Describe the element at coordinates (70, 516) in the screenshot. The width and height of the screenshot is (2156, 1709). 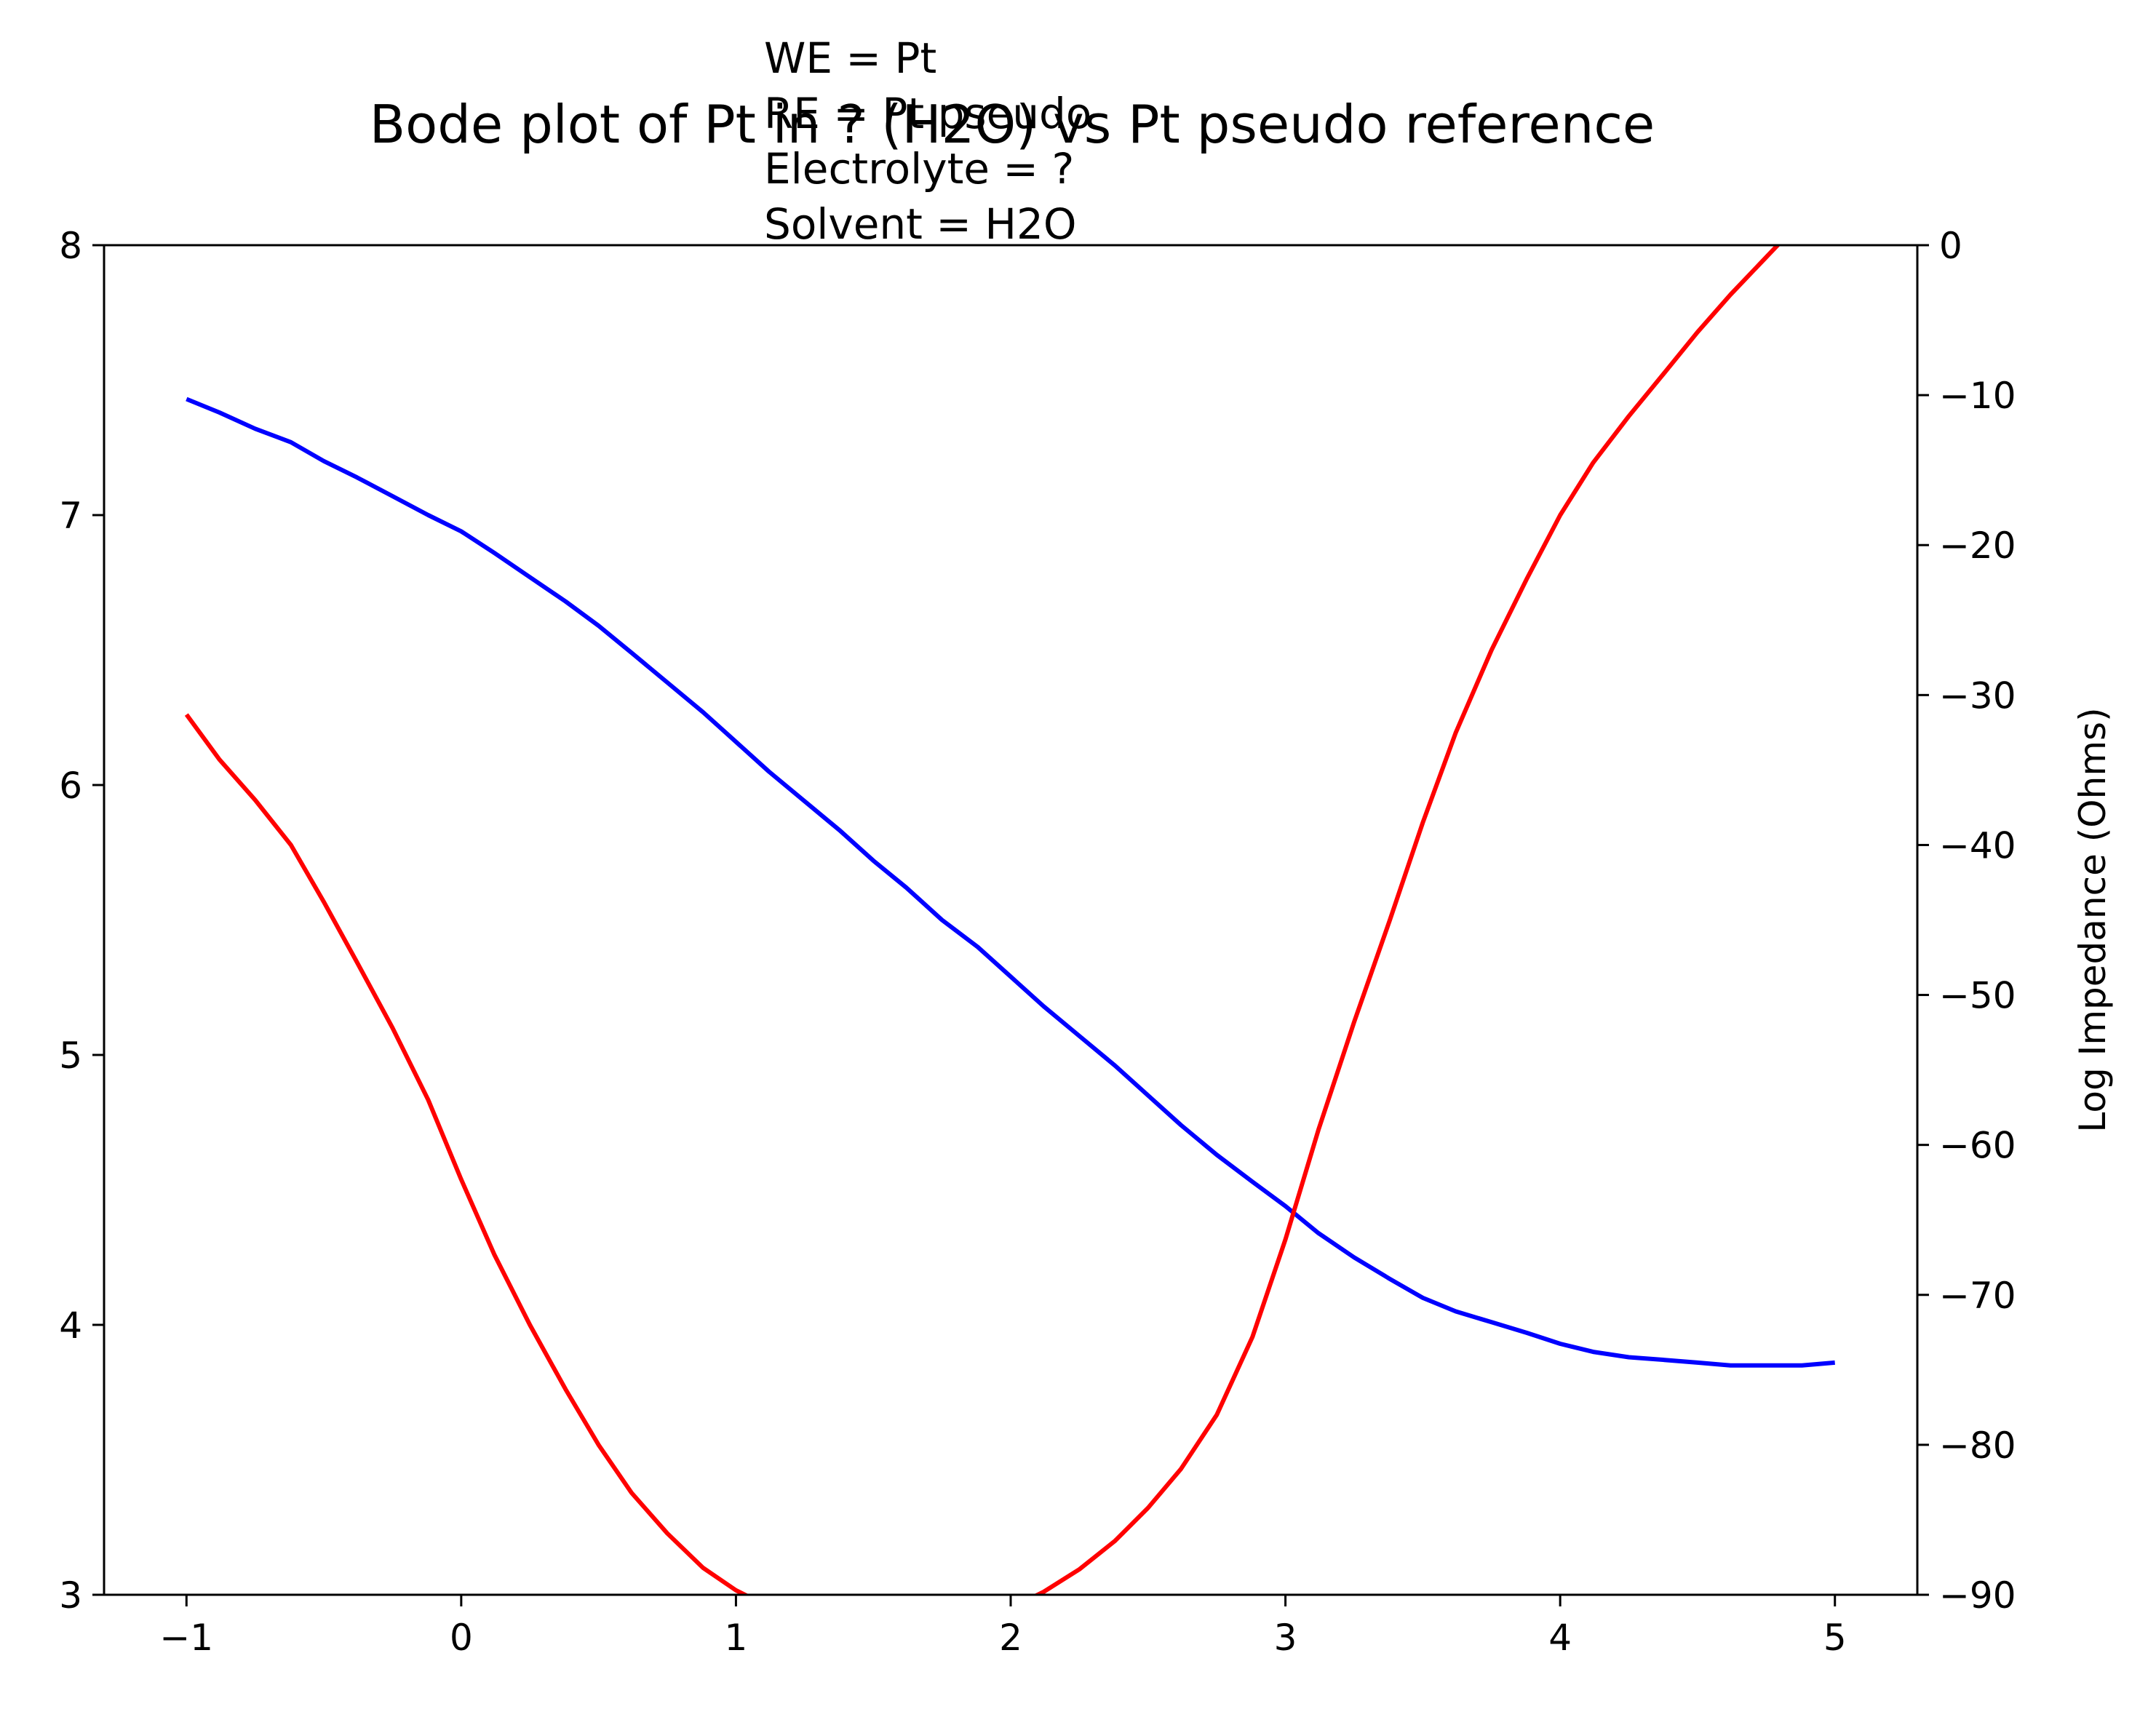
I see `left-y-tick-label: 7` at that location.